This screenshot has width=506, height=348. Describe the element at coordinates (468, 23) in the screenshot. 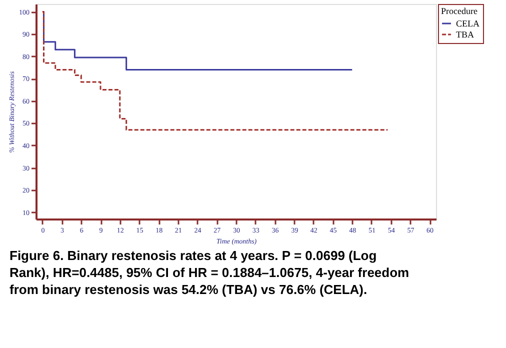

I see `legend-label: CELA` at that location.